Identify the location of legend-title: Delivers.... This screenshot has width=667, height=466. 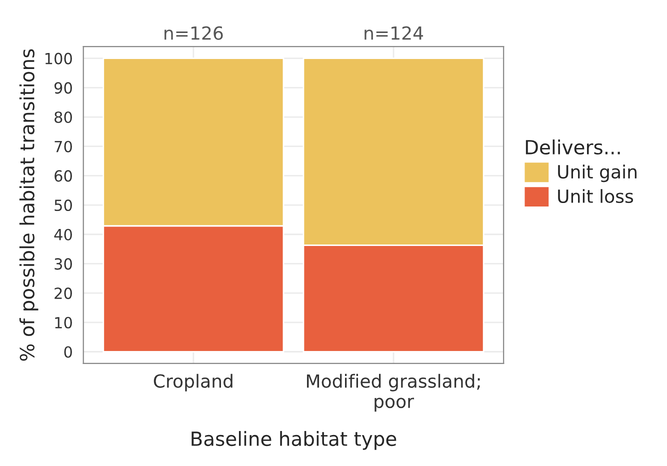
(573, 147).